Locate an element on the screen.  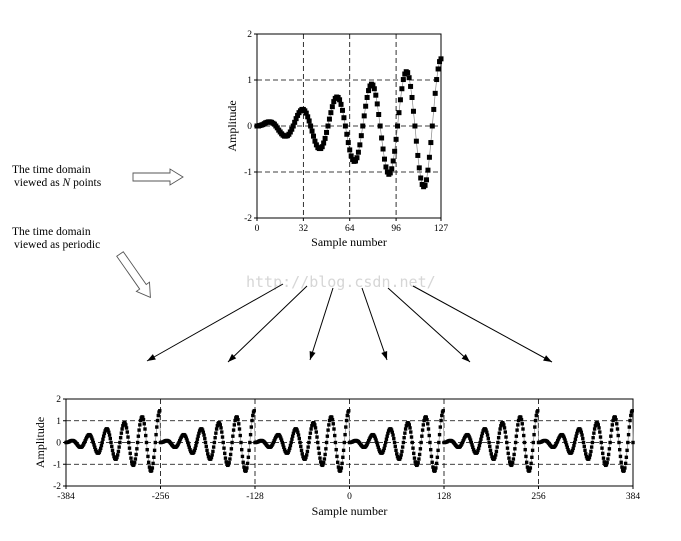
y-axis-label: Amplitude is located at coordinates (40, 442).